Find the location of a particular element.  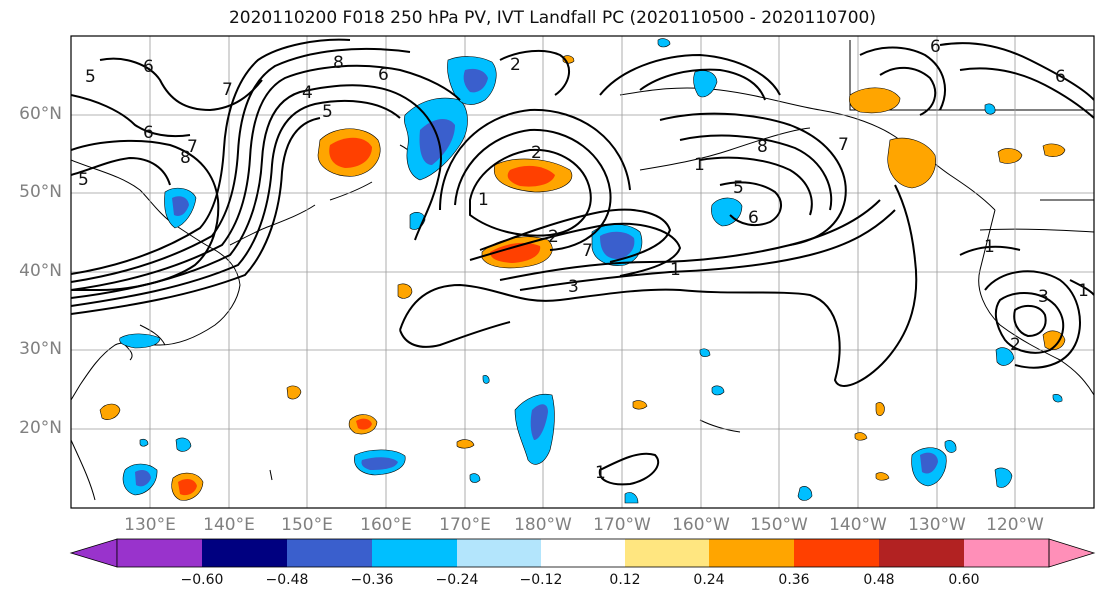

colorbar-tick-label: 0.36 is located at coordinates (794, 580).